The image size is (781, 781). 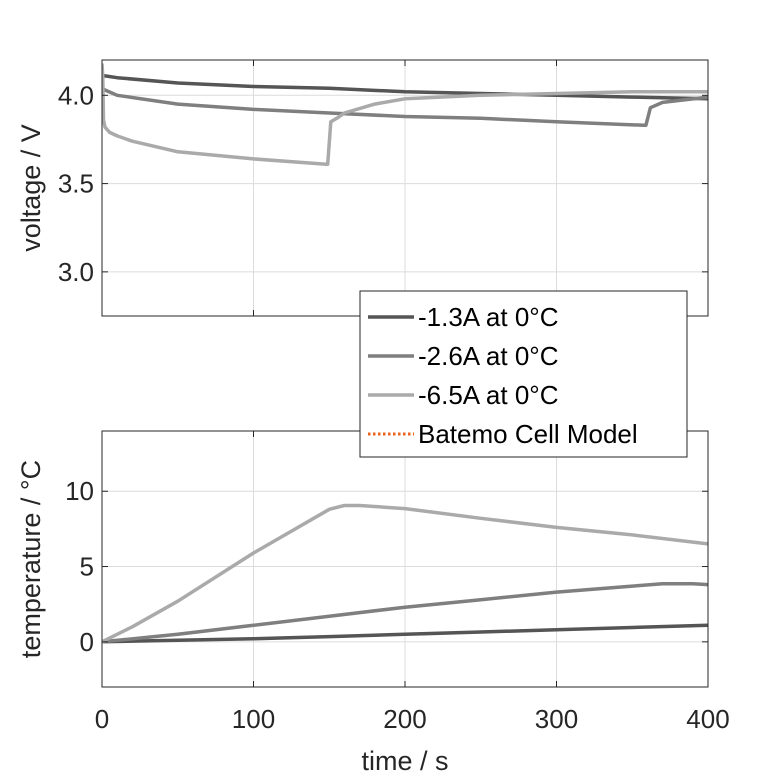 I want to click on temperature-y-tick-label: 10, so click(x=79, y=491).